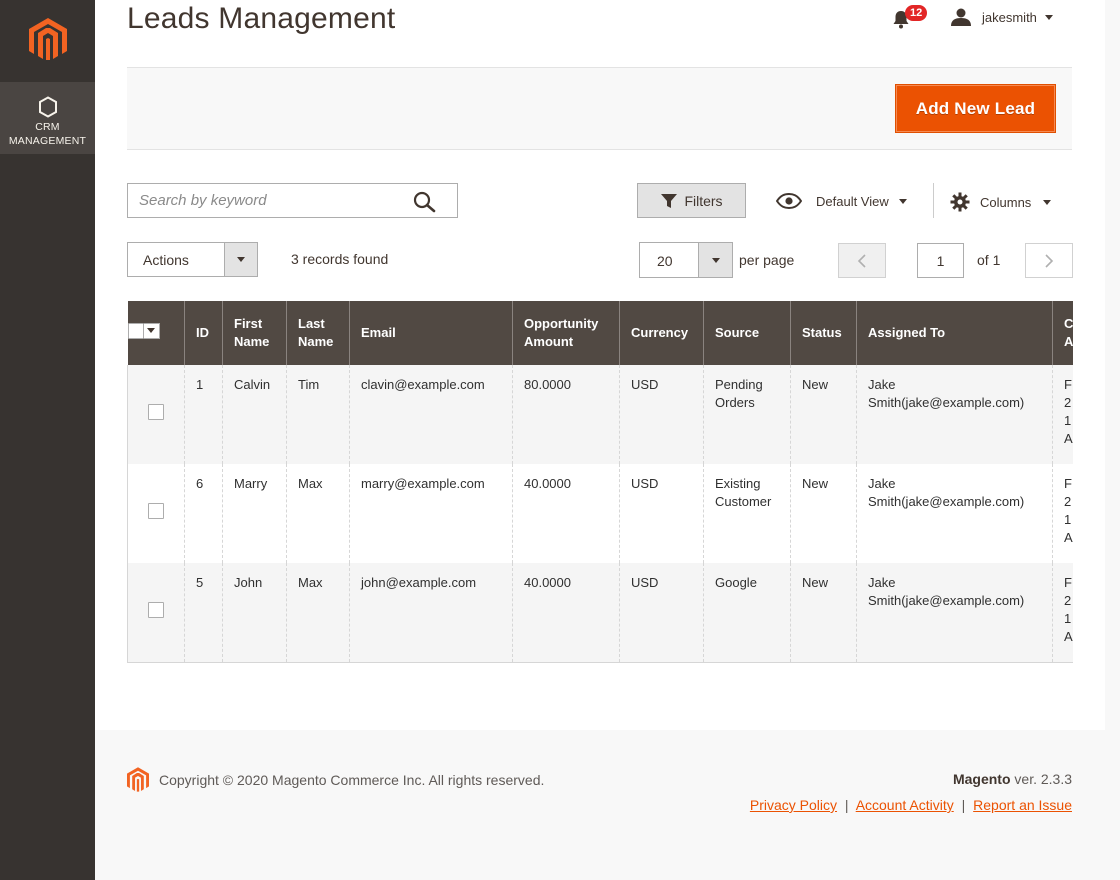 The height and width of the screenshot is (880, 1120). Describe the element at coordinates (913, 19) in the screenshot. I see `notifications-button: 12` at that location.